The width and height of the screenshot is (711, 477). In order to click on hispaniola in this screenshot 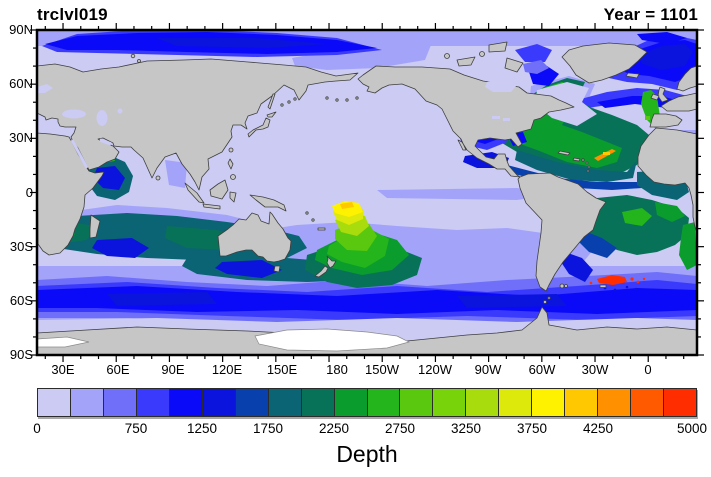, I will do `click(576, 159)`.